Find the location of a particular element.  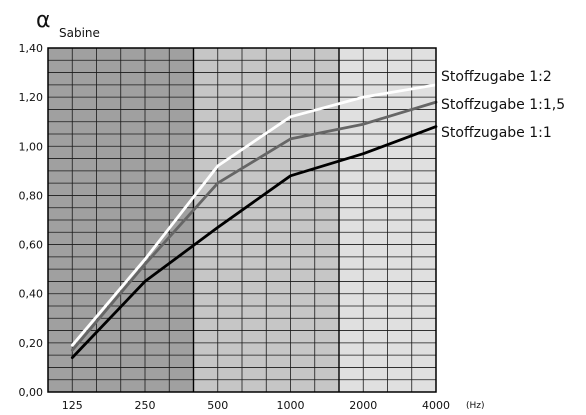

y-tick-label: 1,40 is located at coordinates (31, 48).